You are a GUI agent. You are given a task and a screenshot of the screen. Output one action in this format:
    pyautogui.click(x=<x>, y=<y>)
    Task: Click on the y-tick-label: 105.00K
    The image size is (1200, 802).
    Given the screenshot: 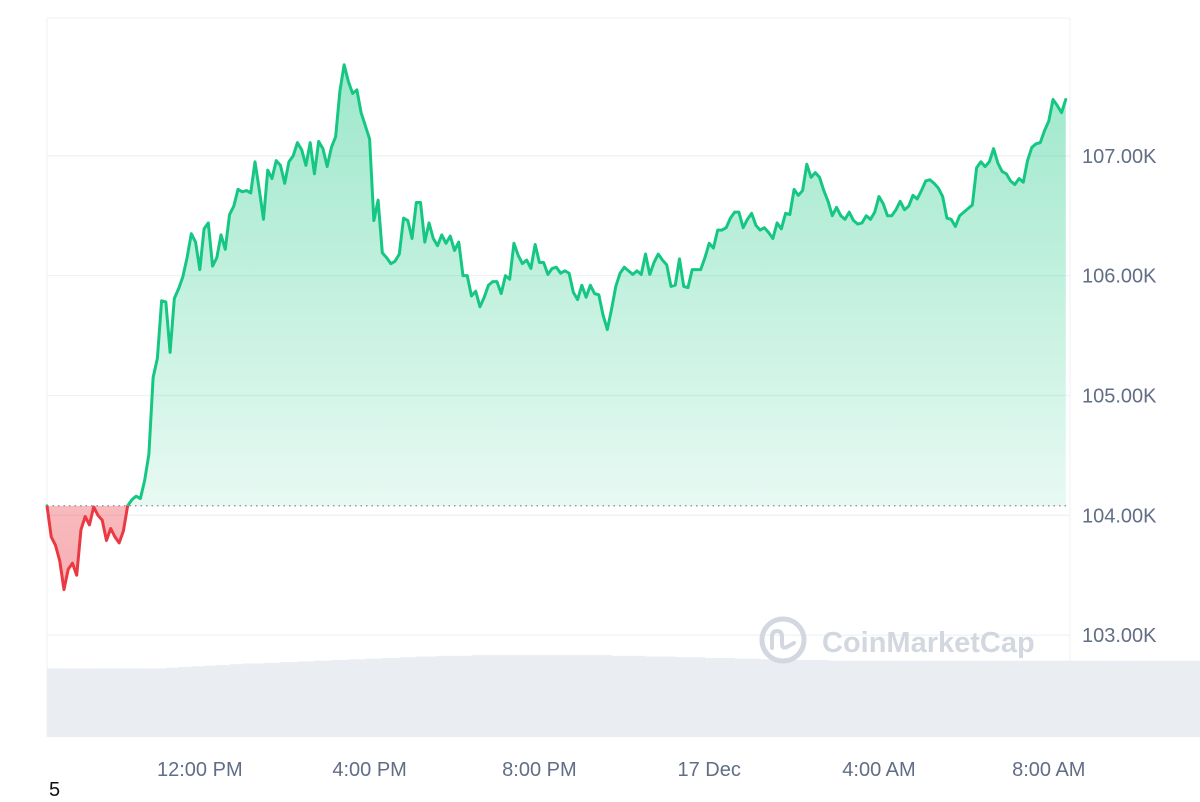 What is the action you would take?
    pyautogui.click(x=1119, y=396)
    